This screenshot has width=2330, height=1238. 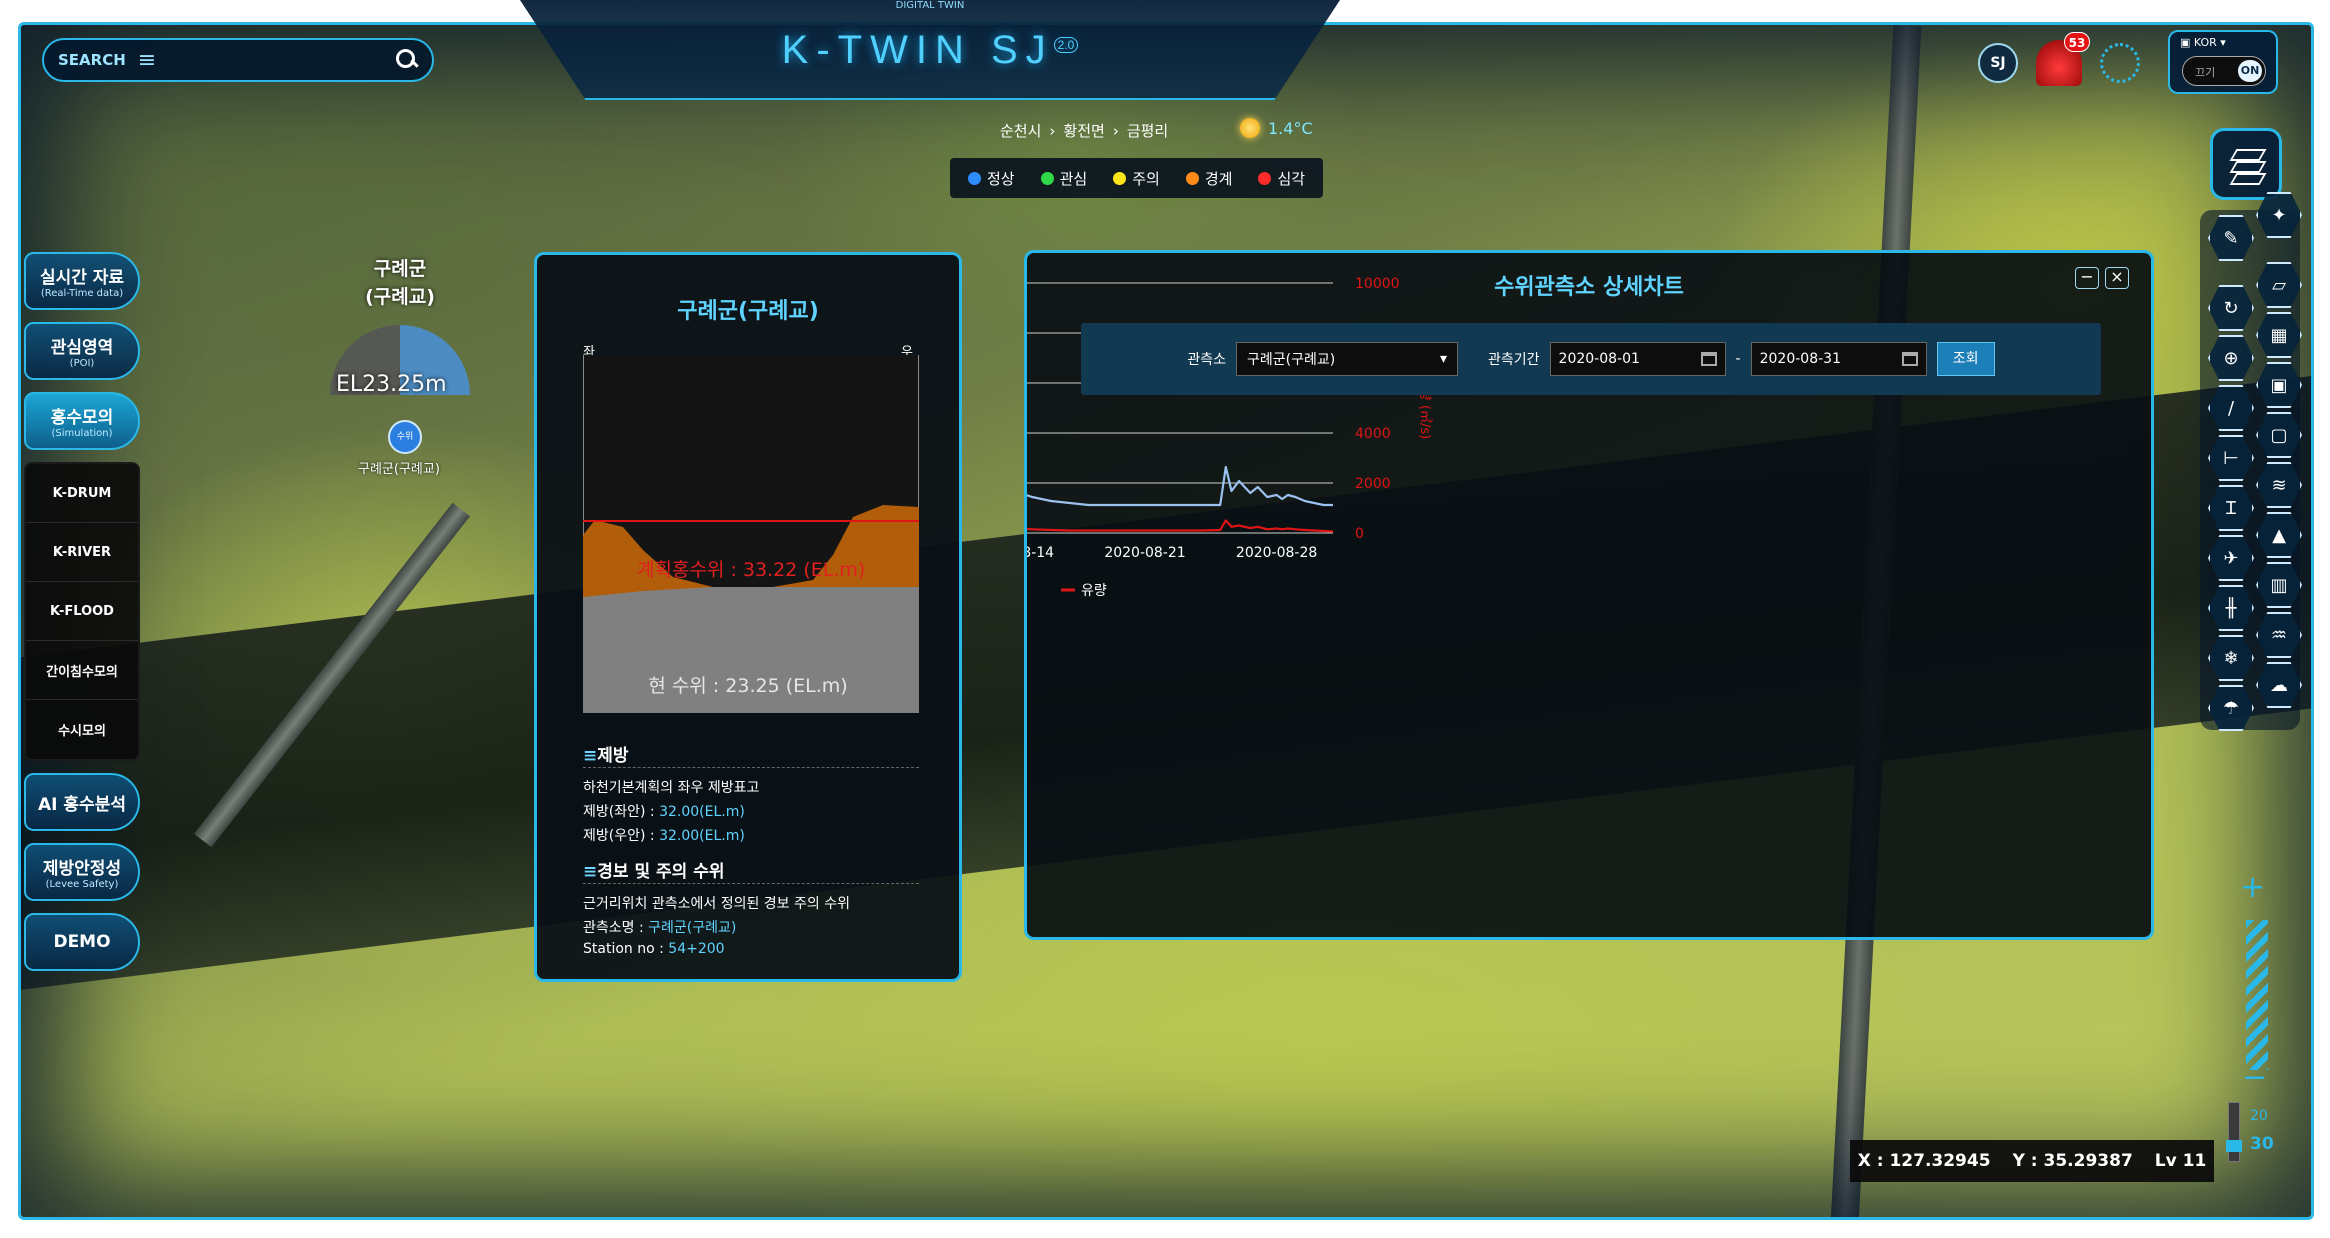 What do you see at coordinates (391, 384) in the screenshot?
I see `gauge-value: EL23.25m` at bounding box center [391, 384].